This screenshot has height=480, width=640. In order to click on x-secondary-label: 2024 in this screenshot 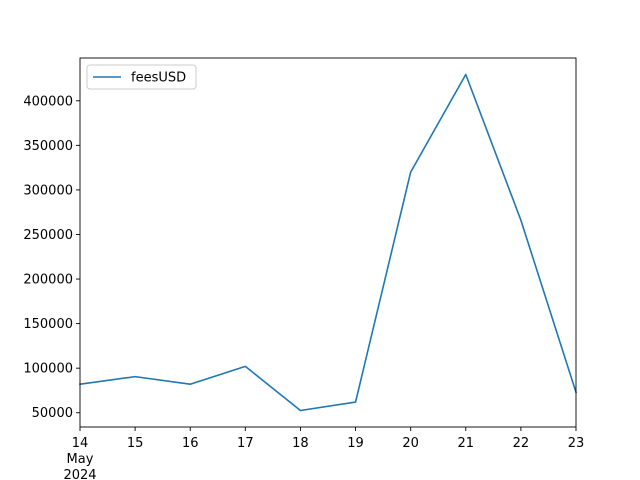, I will do `click(79, 474)`.